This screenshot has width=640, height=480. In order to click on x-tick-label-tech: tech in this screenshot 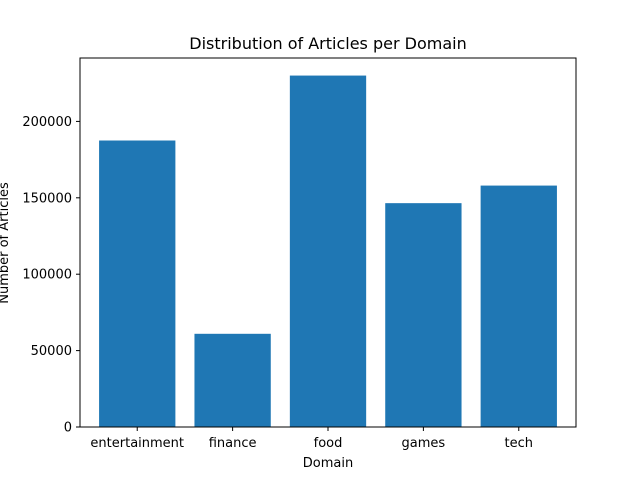, I will do `click(519, 443)`.